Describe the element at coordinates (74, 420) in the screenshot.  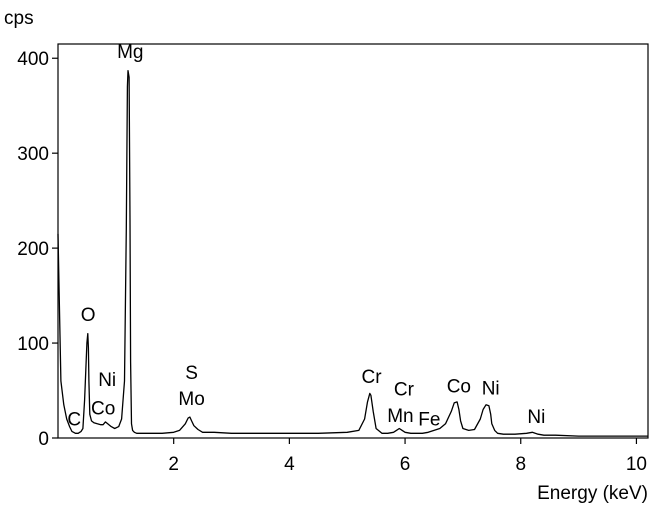
I see `peak-label: C` at that location.